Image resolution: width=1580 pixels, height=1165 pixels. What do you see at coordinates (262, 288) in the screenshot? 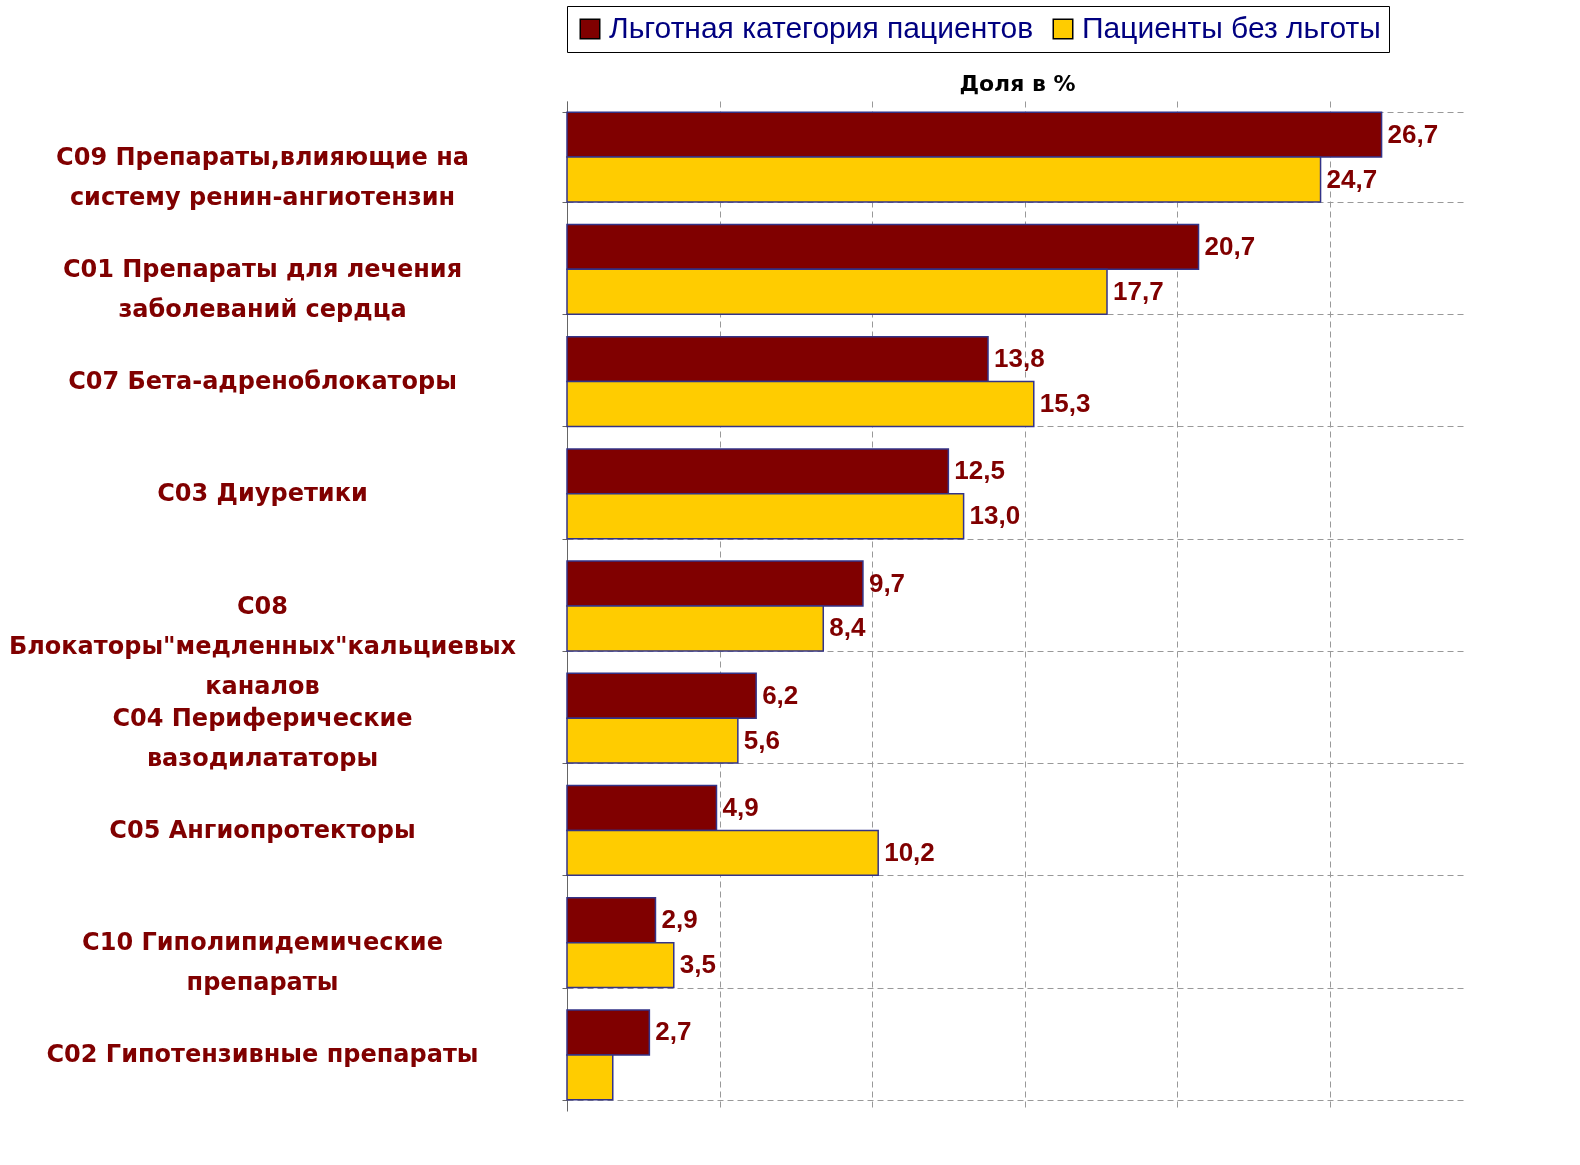
I see `y-tick-label: C01 Препараты для лечения заболеваний сердца` at bounding box center [262, 288].